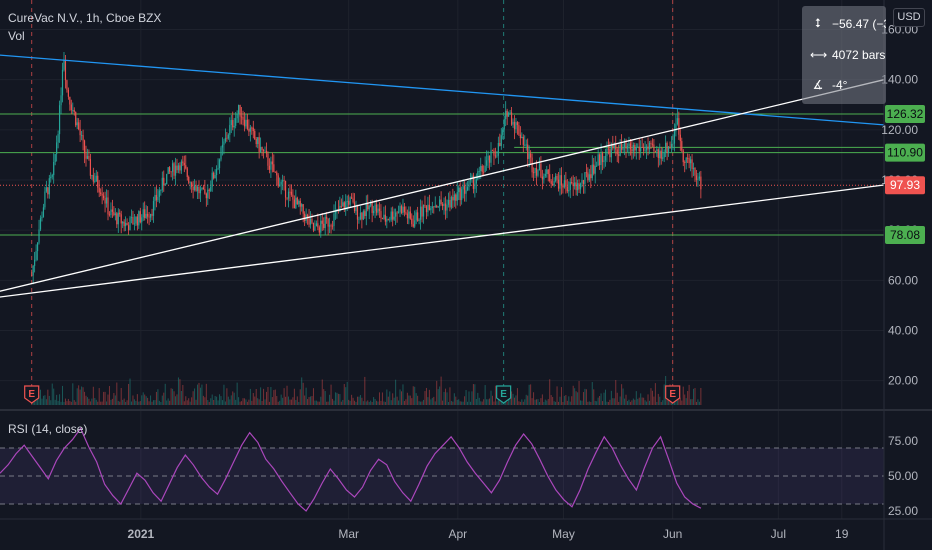 The width and height of the screenshot is (932, 550). What do you see at coordinates (442, 90) in the screenshot?
I see `trendline` at bounding box center [442, 90].